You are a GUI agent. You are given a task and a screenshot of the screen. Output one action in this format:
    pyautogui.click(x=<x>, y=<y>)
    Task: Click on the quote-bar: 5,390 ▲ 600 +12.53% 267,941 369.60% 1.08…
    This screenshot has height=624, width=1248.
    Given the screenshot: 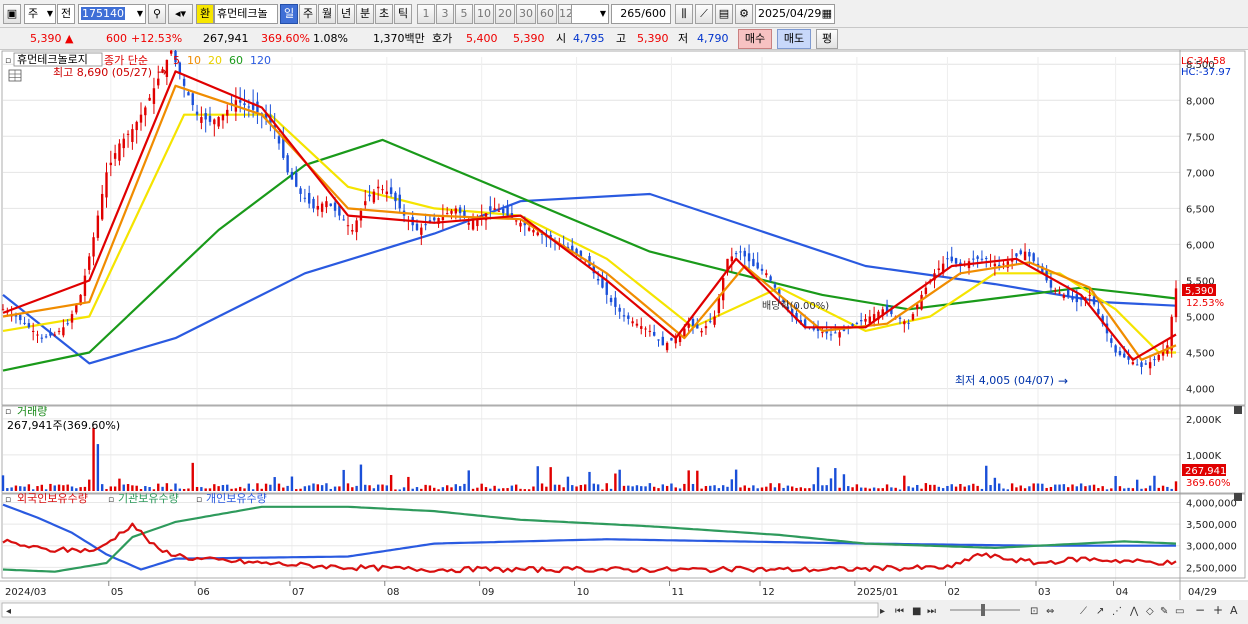 What is the action you would take?
    pyautogui.click(x=624, y=39)
    